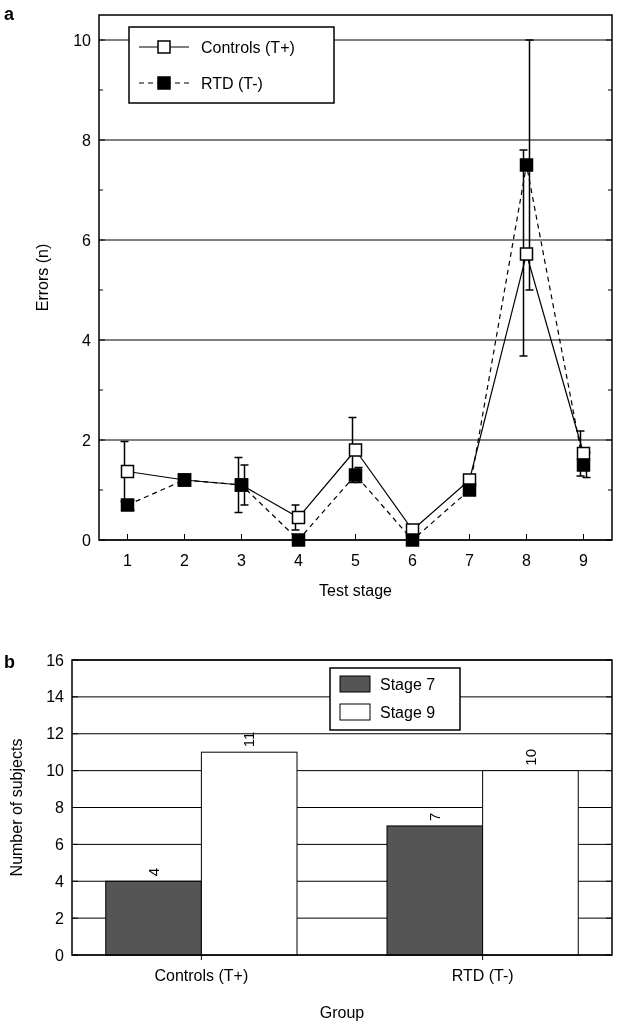 This screenshot has height=1026, width=619. I want to click on x-tick-label: 8, so click(527, 560).